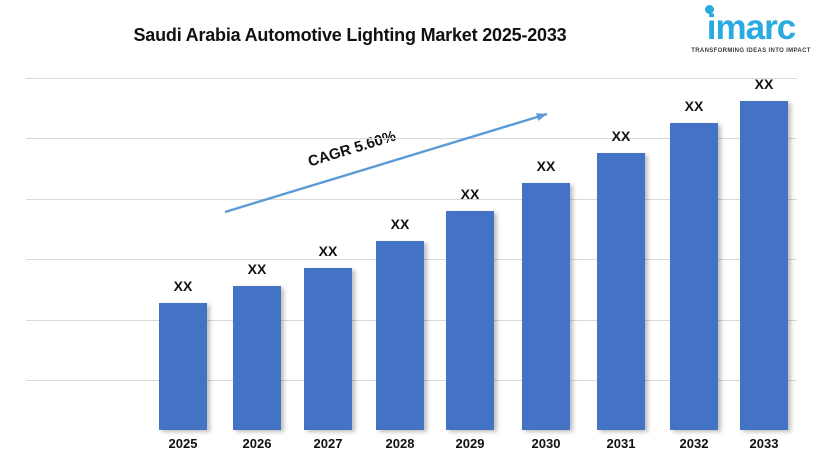 The height and width of the screenshot is (460, 825). Describe the element at coordinates (621, 291) in the screenshot. I see `bar-2031` at that location.